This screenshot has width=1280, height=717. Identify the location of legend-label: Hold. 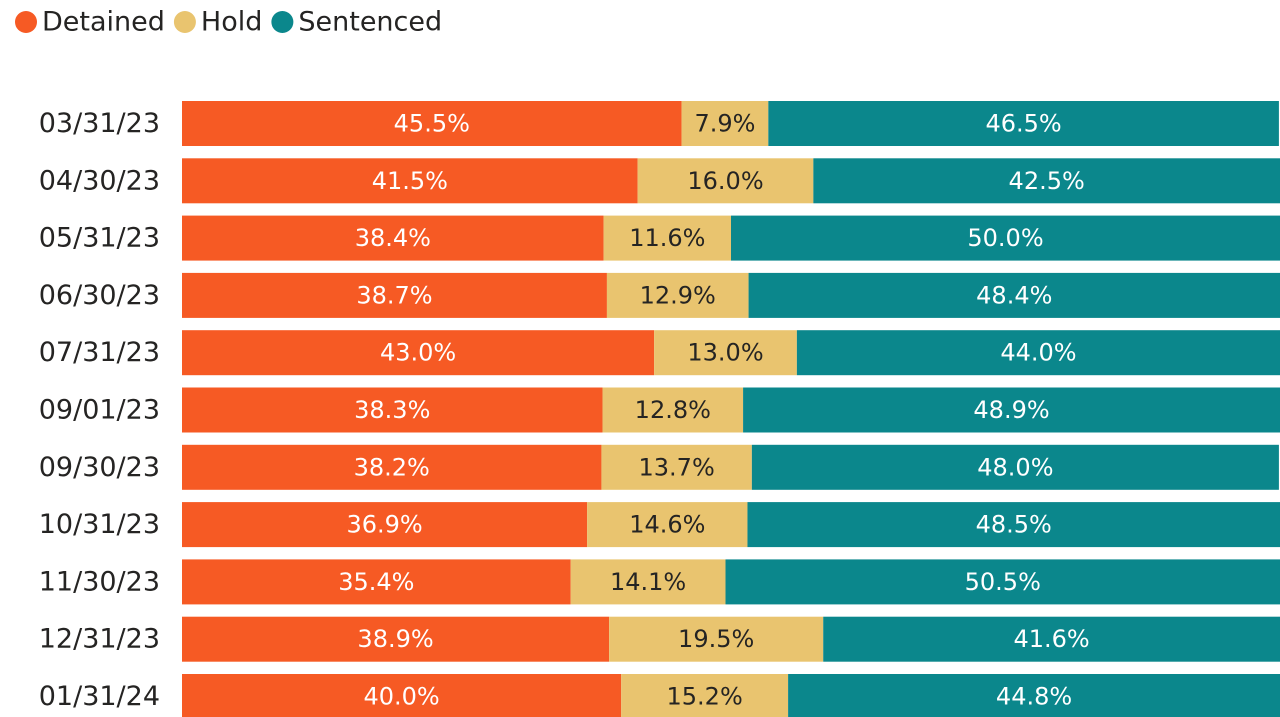
(231, 22).